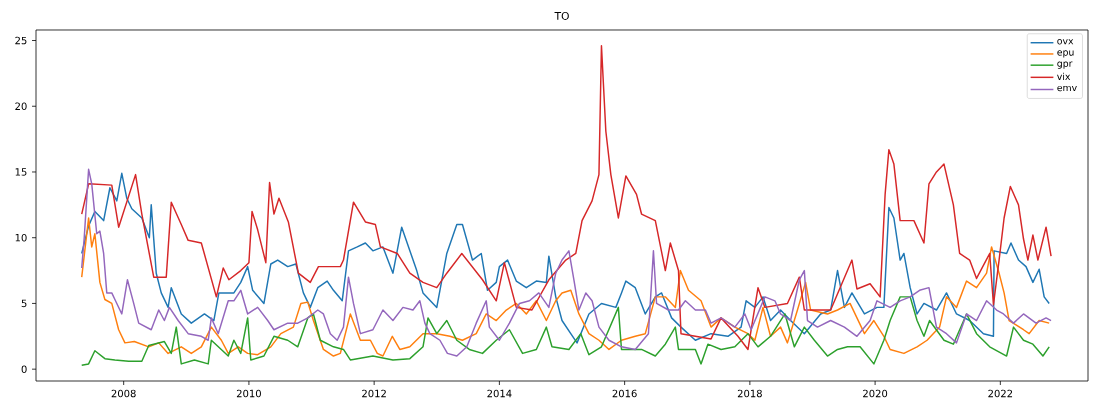 The height and width of the screenshot is (401, 1098). Describe the element at coordinates (1065, 42) in the screenshot. I see `legend-label: ovx` at that location.